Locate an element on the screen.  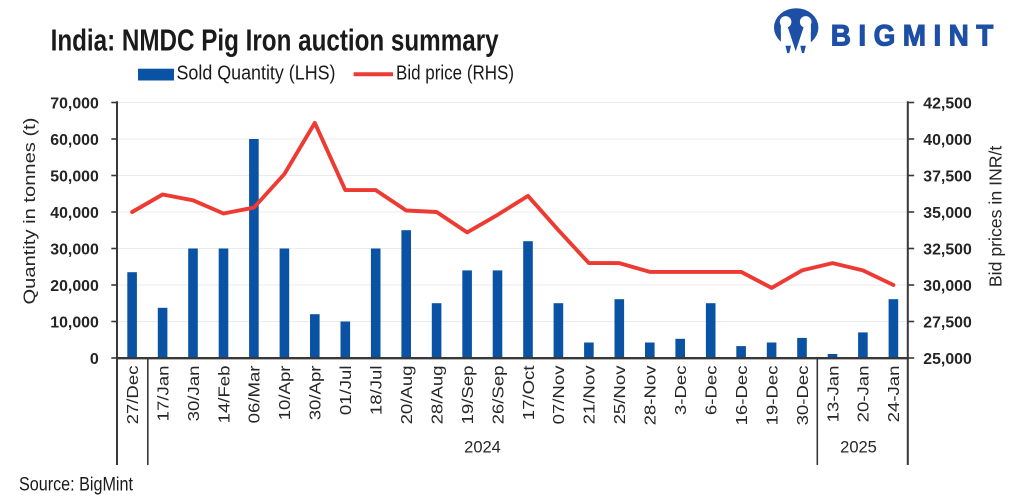
svg-text: 50,000 is located at coordinates (74, 176).